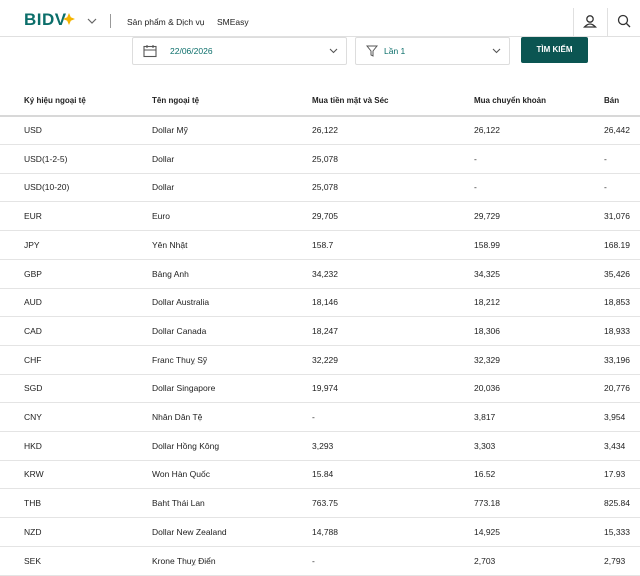  What do you see at coordinates (33, 388) in the screenshot?
I see `table-cell: SGD` at bounding box center [33, 388].